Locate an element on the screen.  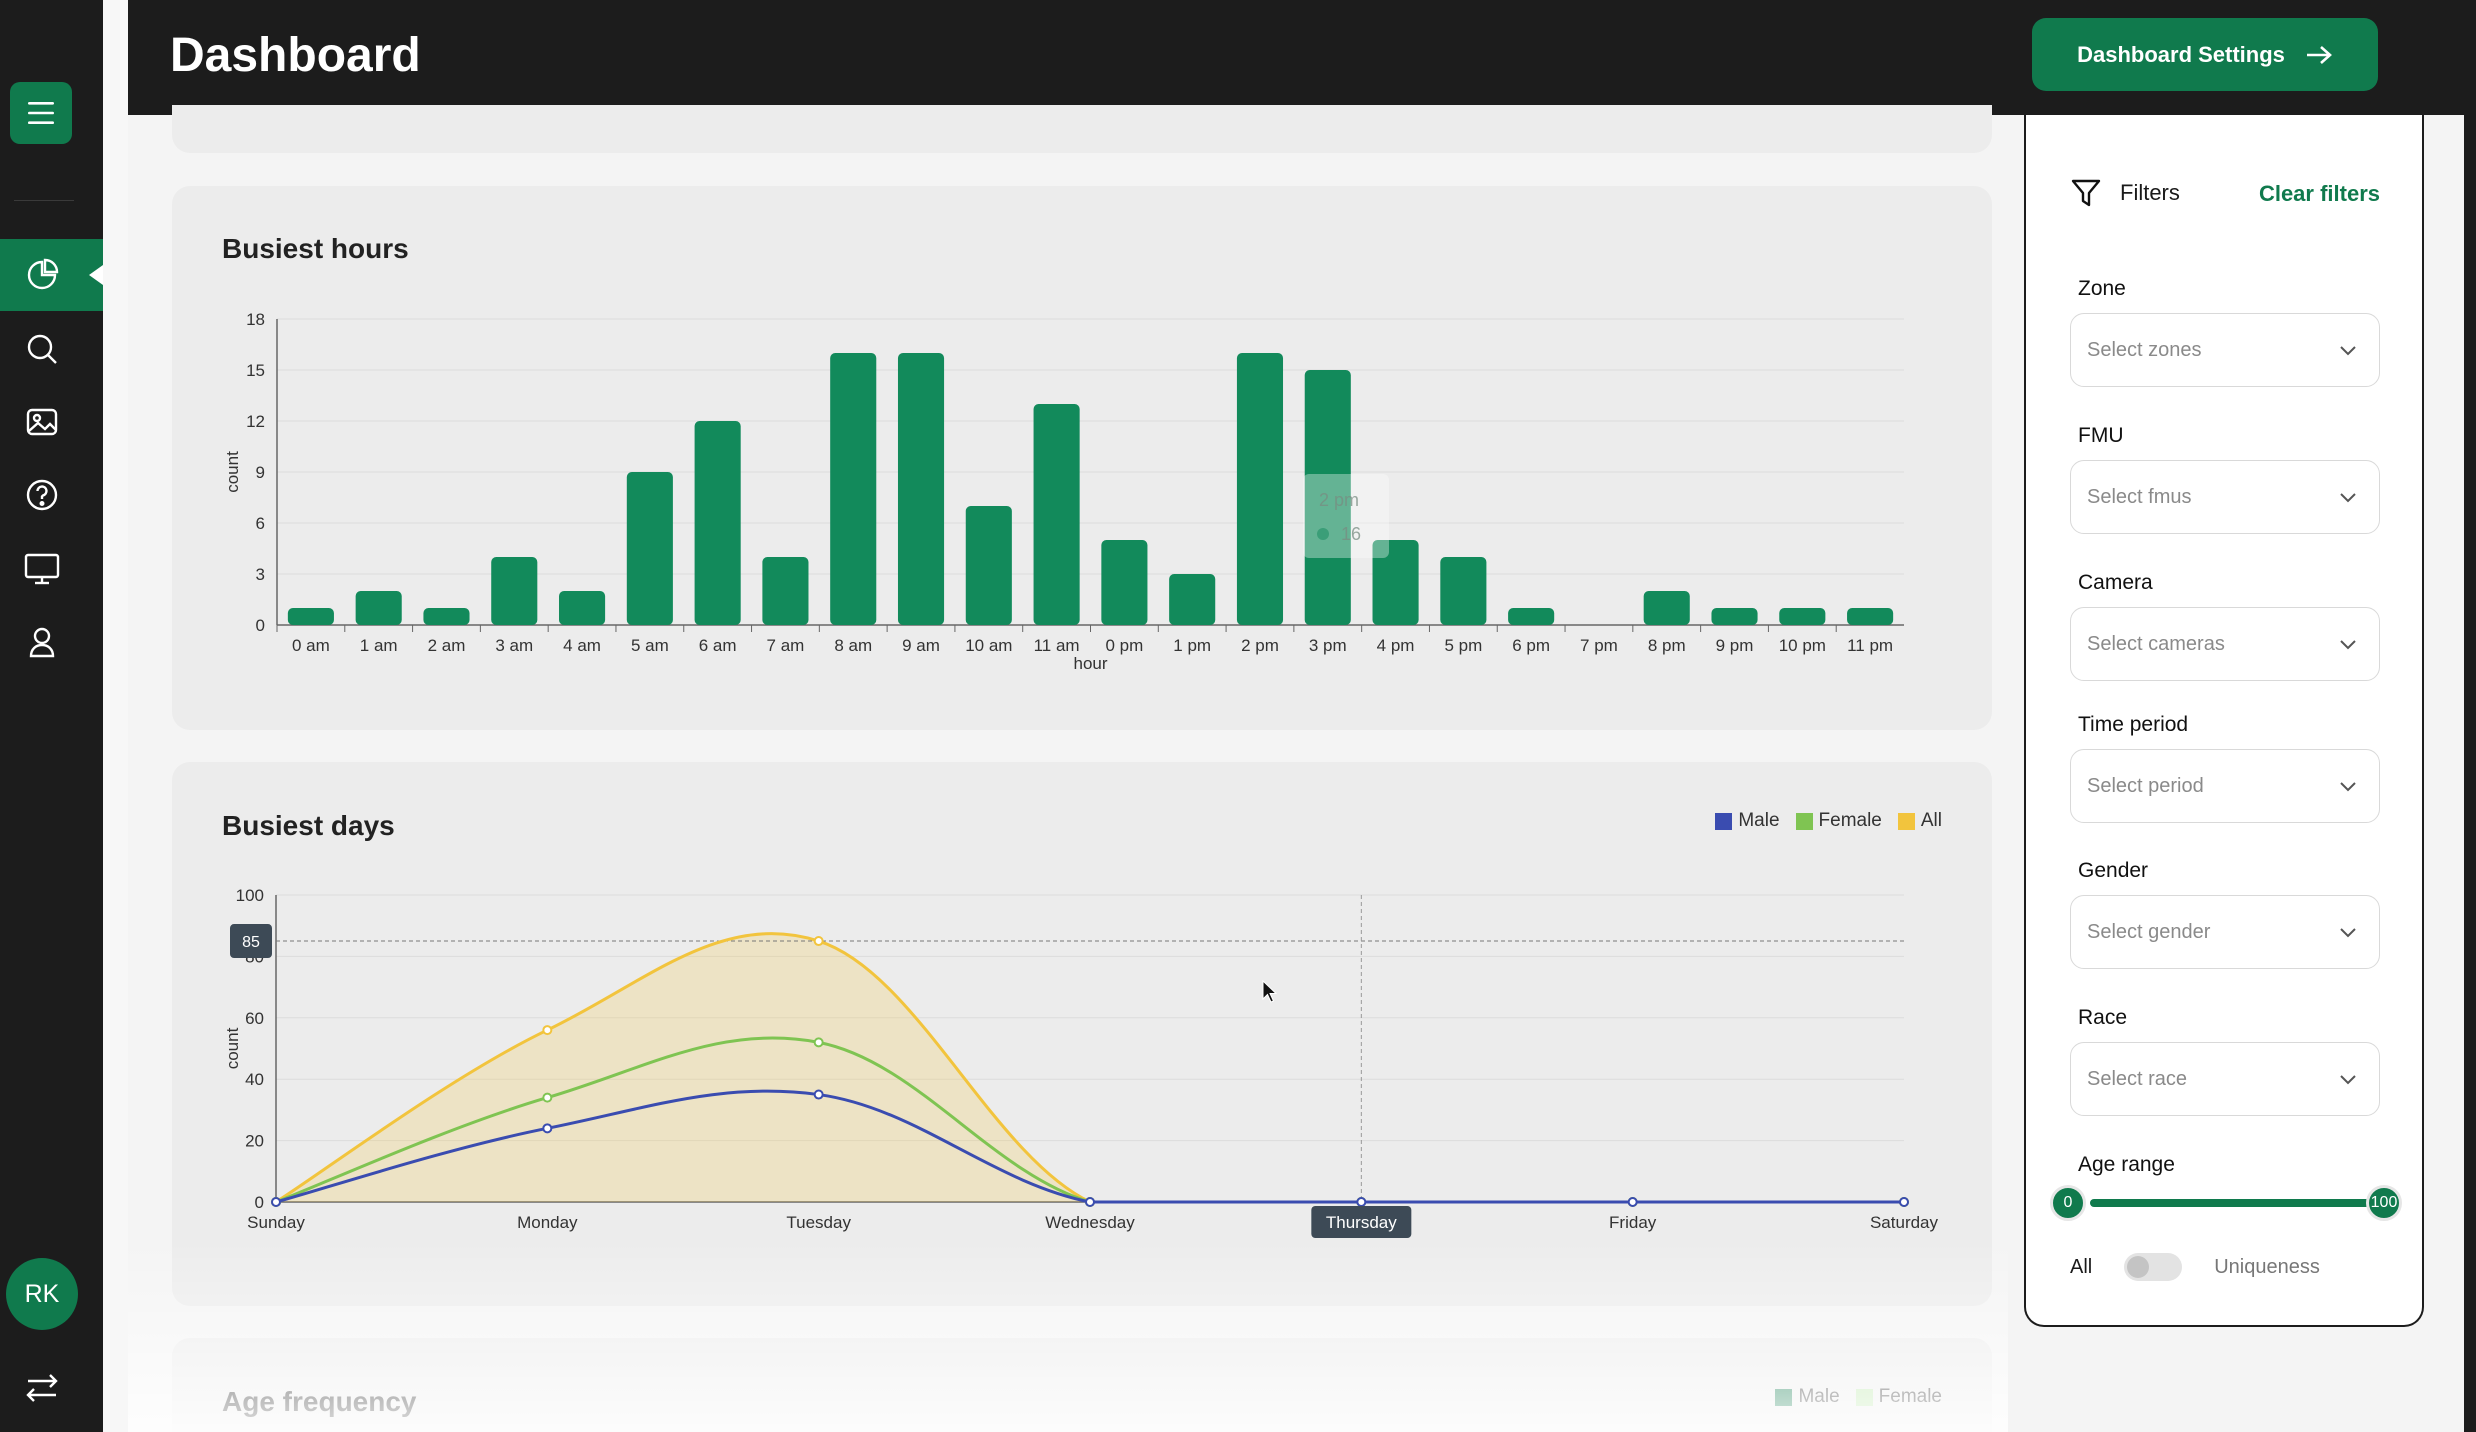
sidebar-item-analytics is located at coordinates (51, 275).